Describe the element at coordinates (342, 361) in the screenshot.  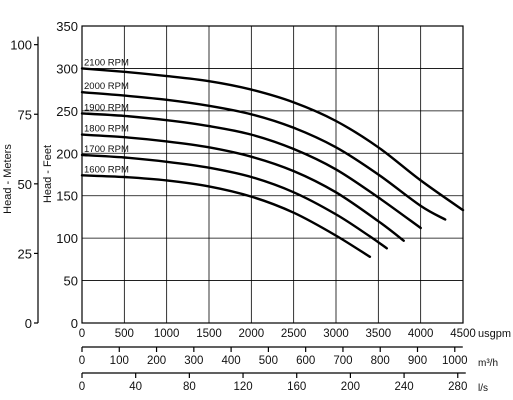
I see `secondary-tick-label: 700` at that location.